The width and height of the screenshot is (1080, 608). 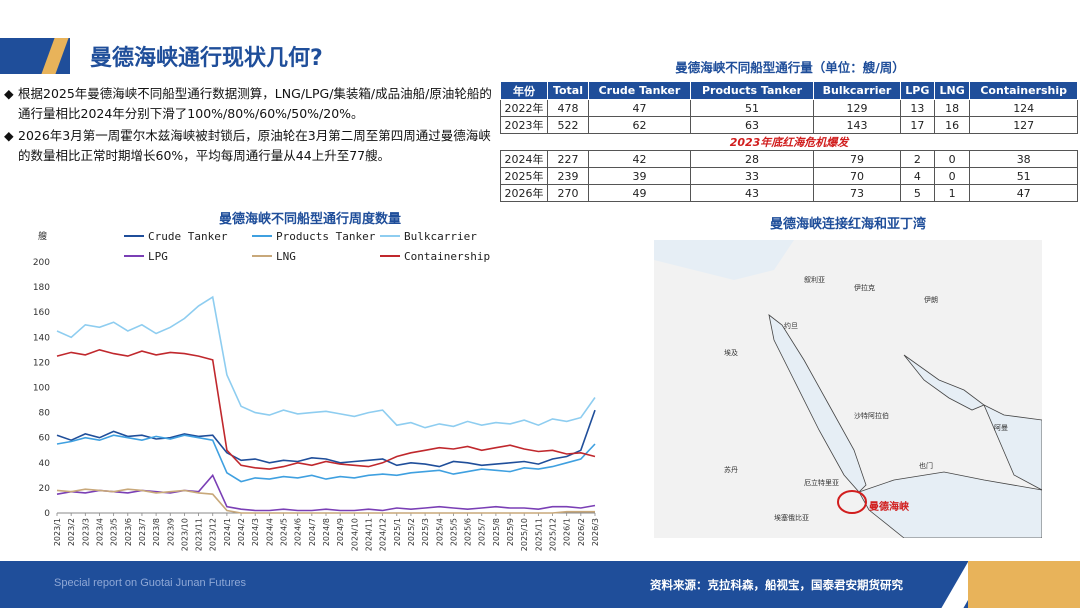 I want to click on chart-title: 曼德海峡不同船型通行周度数量, so click(x=309, y=219).